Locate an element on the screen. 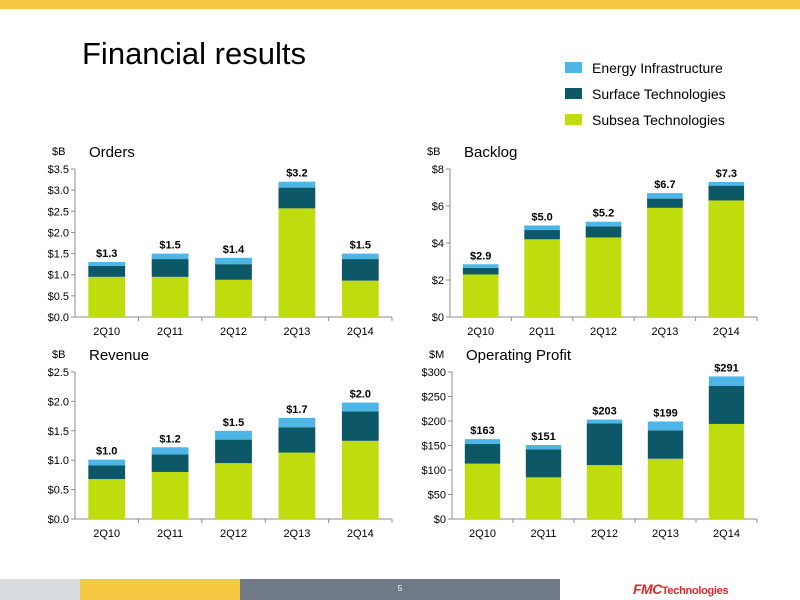 Image resolution: width=800 pixels, height=600 pixels. y-tick-label: $6 is located at coordinates (438, 207).